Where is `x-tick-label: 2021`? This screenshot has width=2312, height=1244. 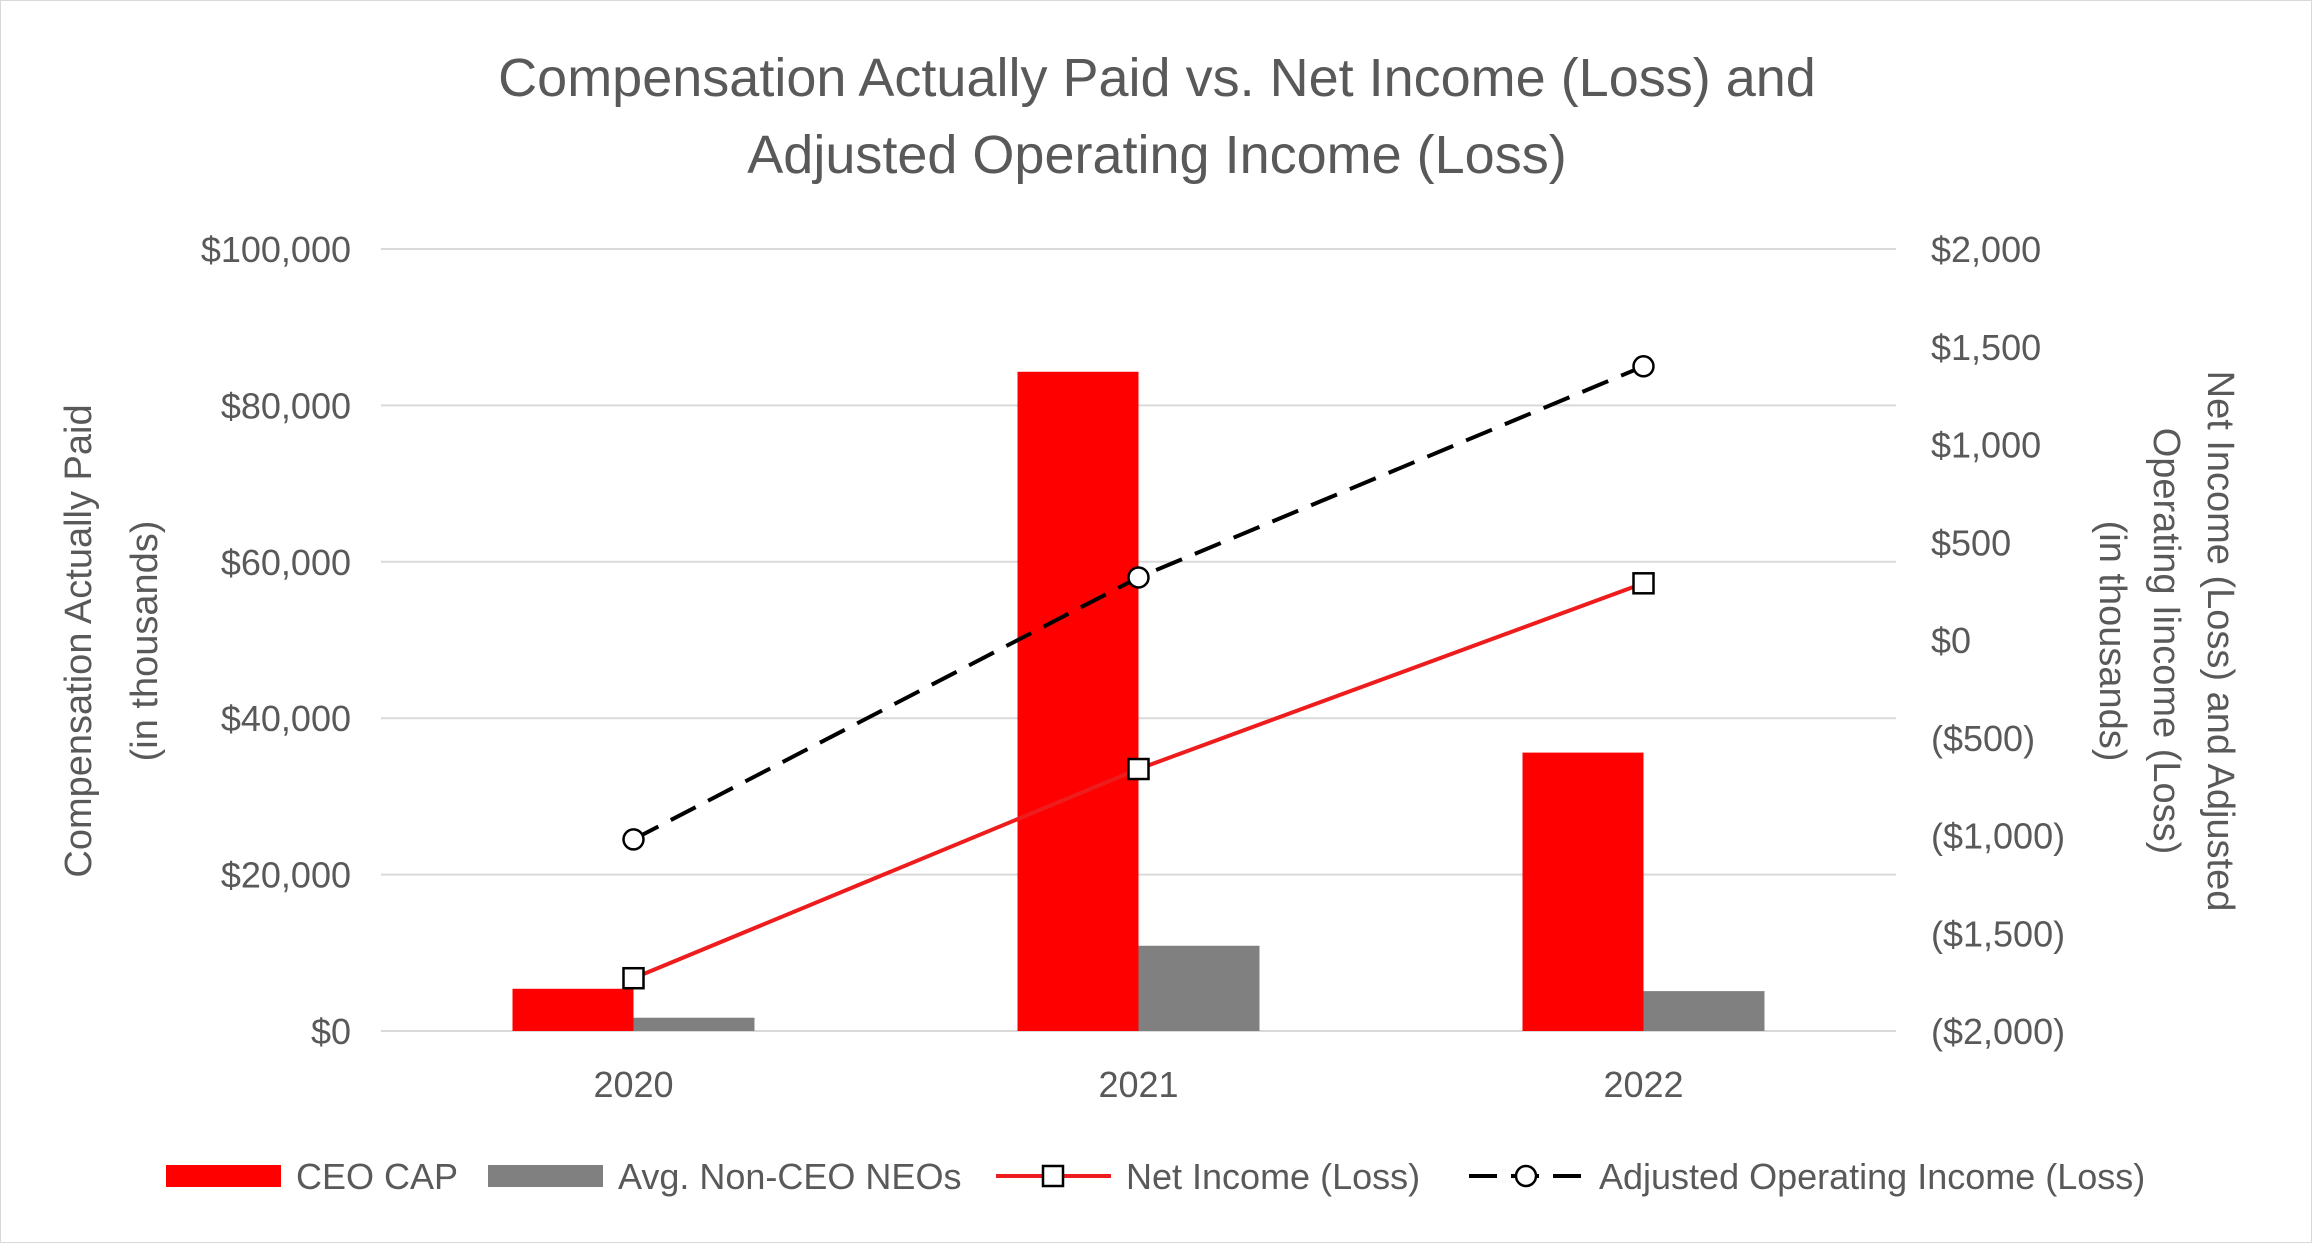 x-tick-label: 2021 is located at coordinates (1138, 1084).